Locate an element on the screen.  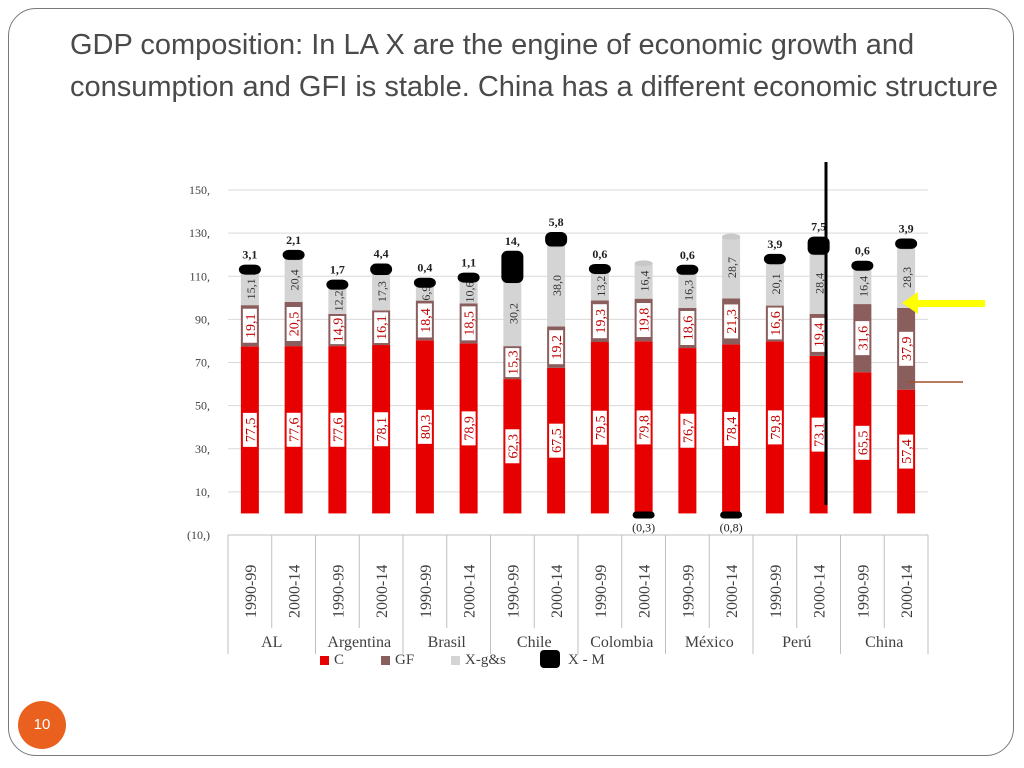
y-tick-label: 150, is located at coordinates (199, 190).